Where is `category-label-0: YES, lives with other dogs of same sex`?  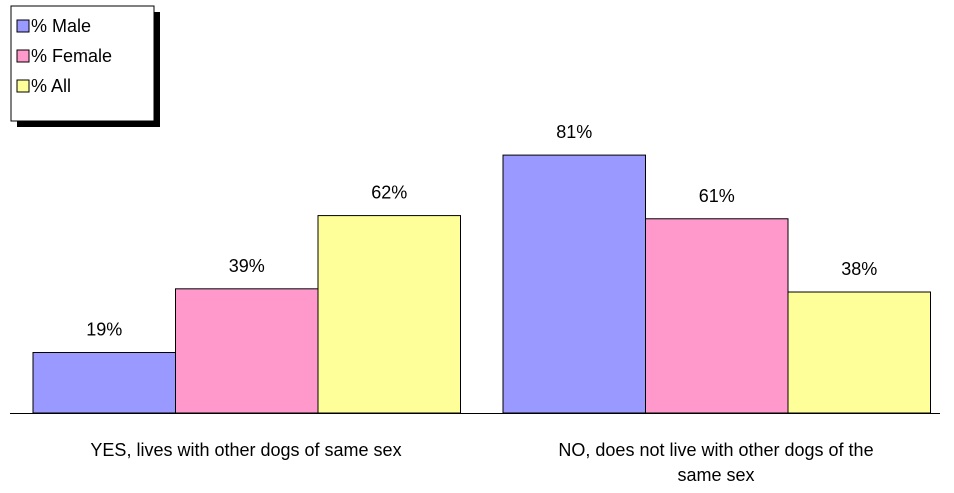 category-label-0: YES, lives with other dogs of same sex is located at coordinates (245, 450).